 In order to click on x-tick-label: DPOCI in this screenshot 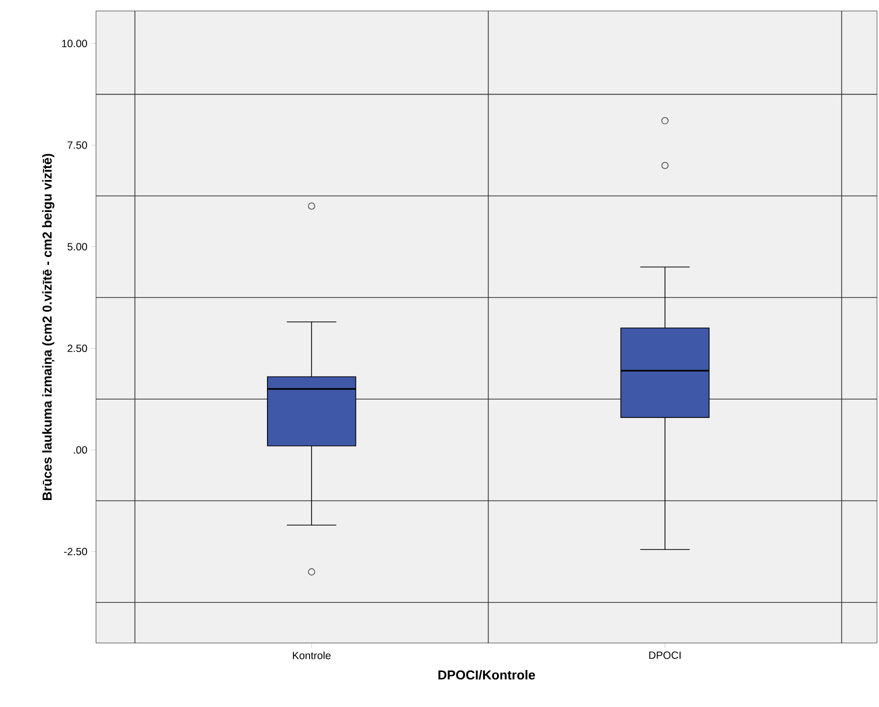, I will do `click(665, 655)`.